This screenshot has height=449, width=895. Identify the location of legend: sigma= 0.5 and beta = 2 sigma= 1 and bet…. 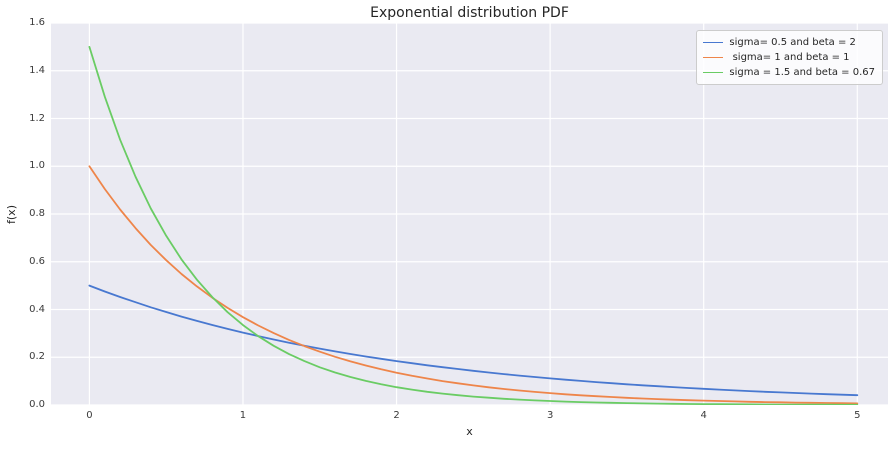
(789, 57).